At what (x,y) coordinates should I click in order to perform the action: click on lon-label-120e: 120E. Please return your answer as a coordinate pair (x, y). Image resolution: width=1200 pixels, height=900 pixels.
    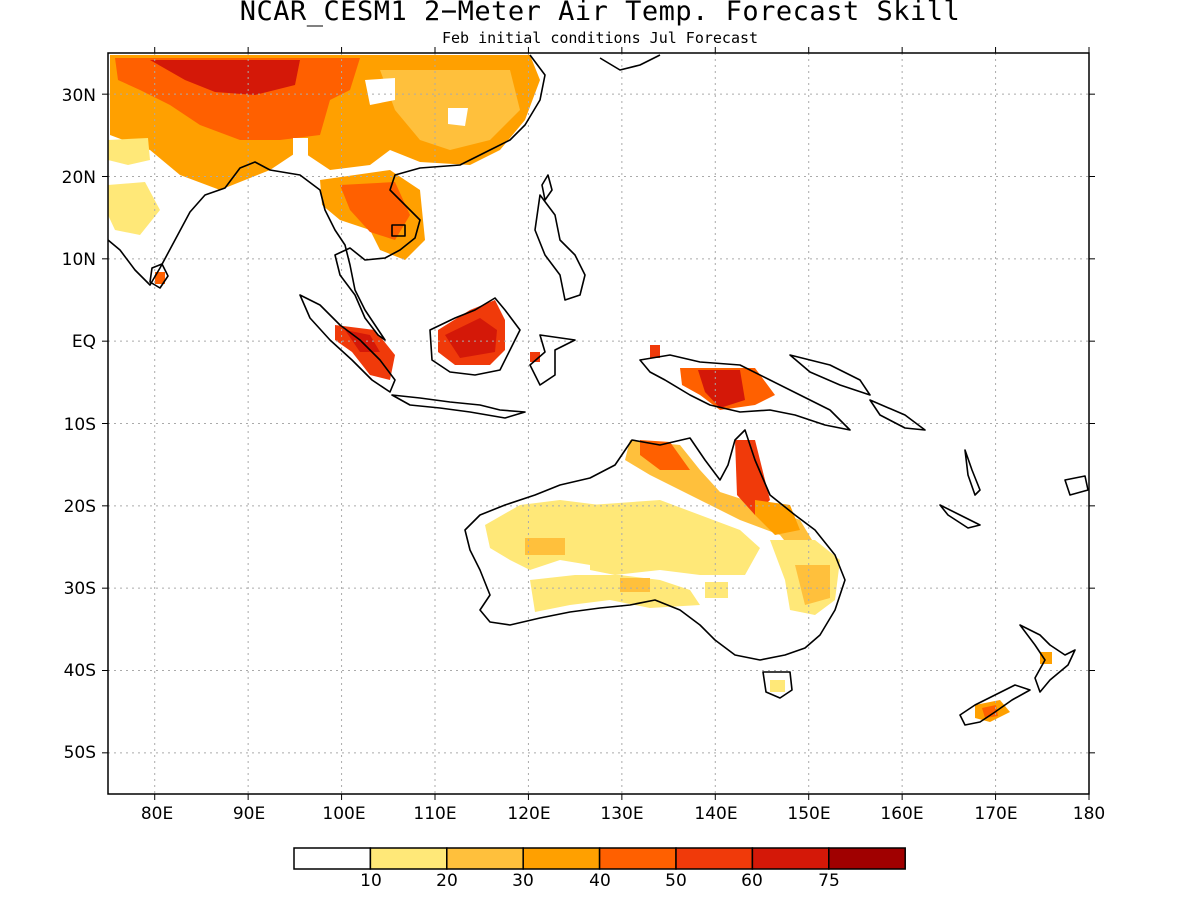
    Looking at the image, I should click on (529, 814).